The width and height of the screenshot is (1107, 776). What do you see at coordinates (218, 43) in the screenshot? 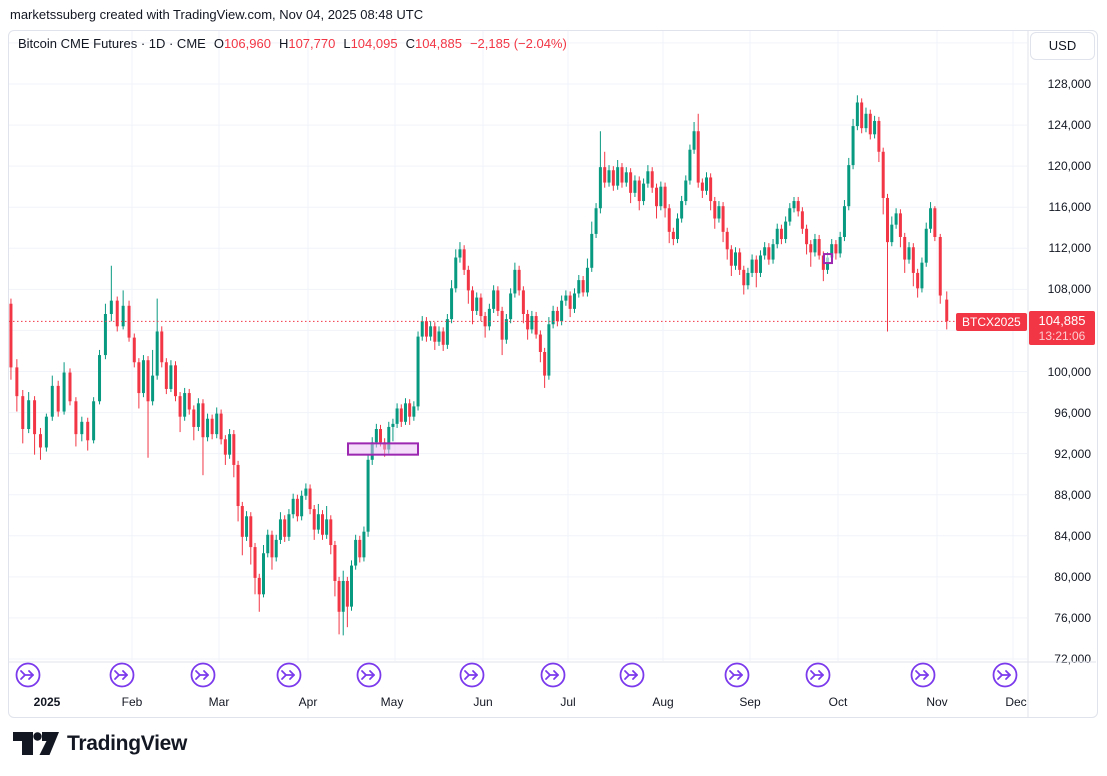
I see `open-label: O` at bounding box center [218, 43].